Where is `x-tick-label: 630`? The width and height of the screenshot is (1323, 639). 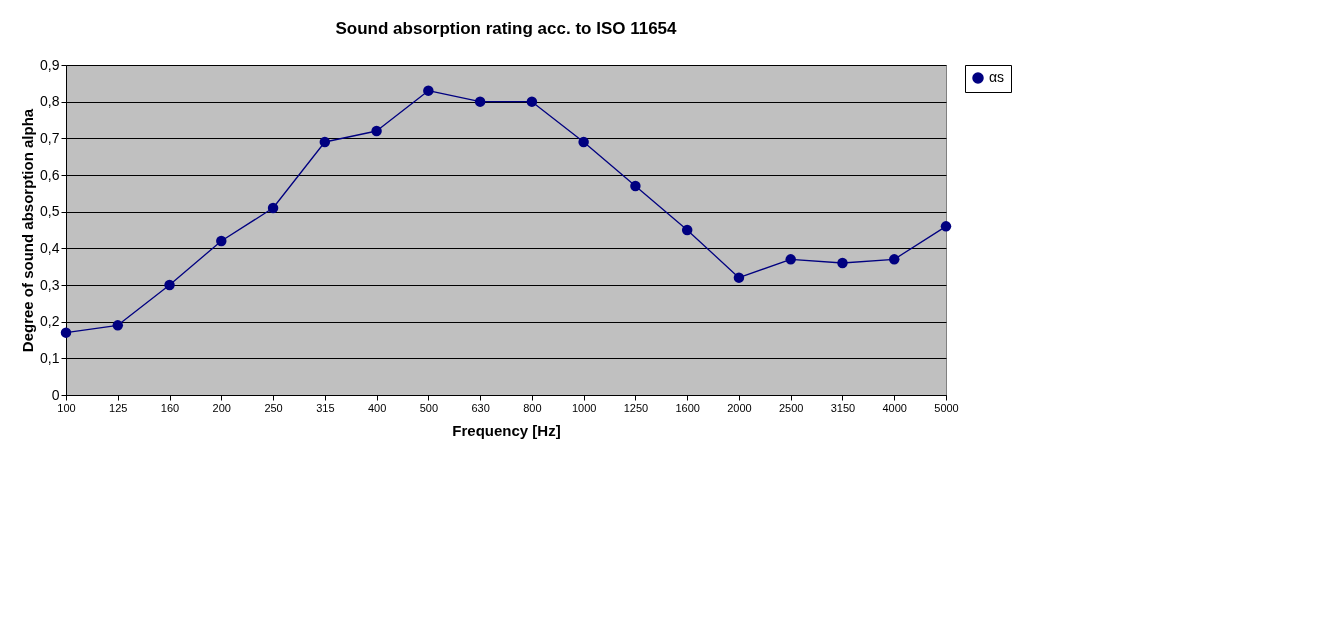 x-tick-label: 630 is located at coordinates (480, 407).